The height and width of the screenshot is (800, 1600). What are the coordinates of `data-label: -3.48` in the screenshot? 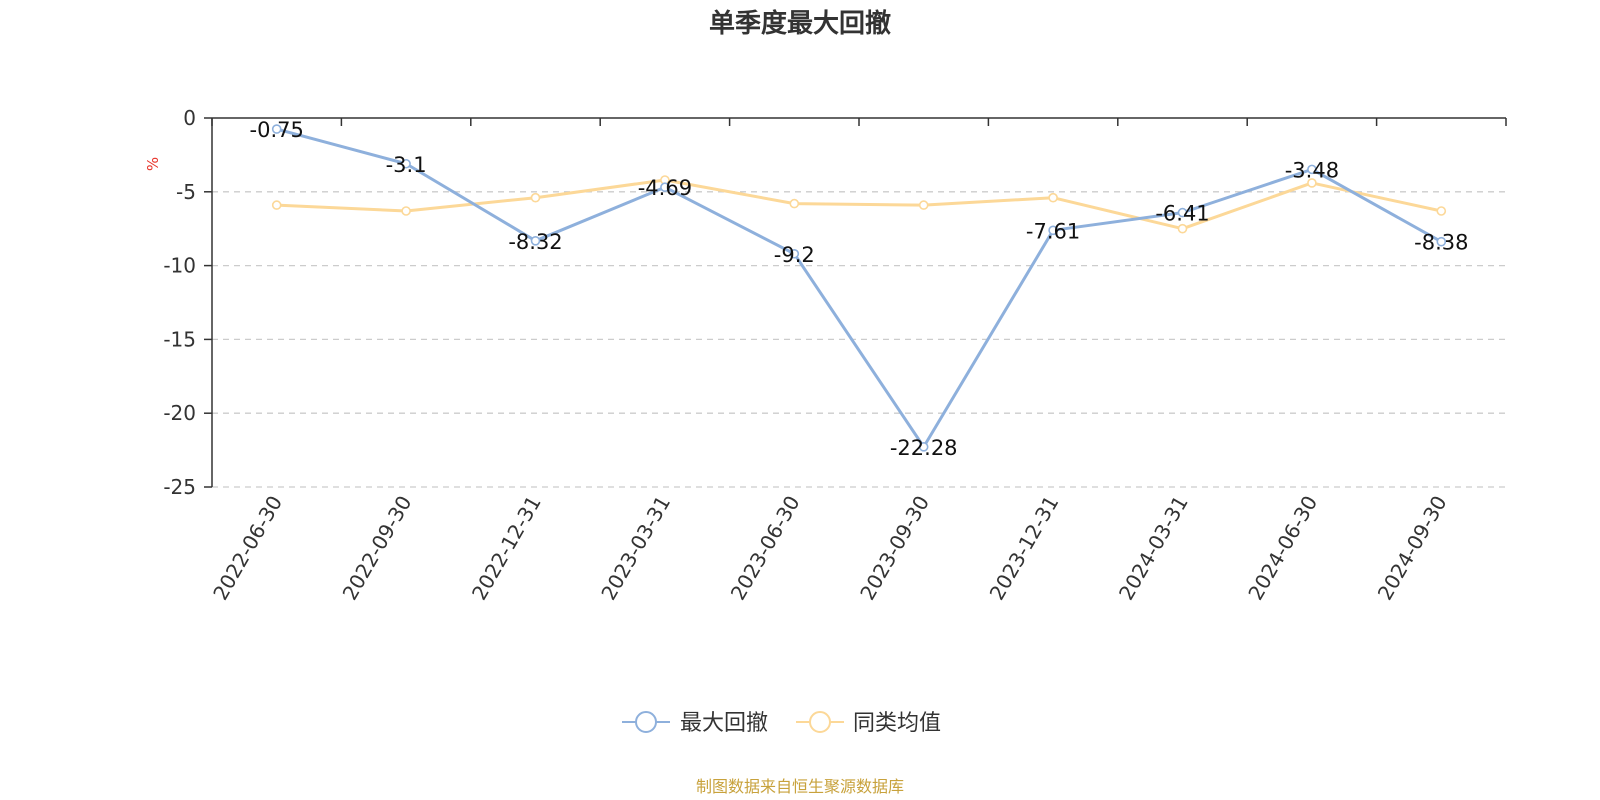 It's located at (1312, 170).